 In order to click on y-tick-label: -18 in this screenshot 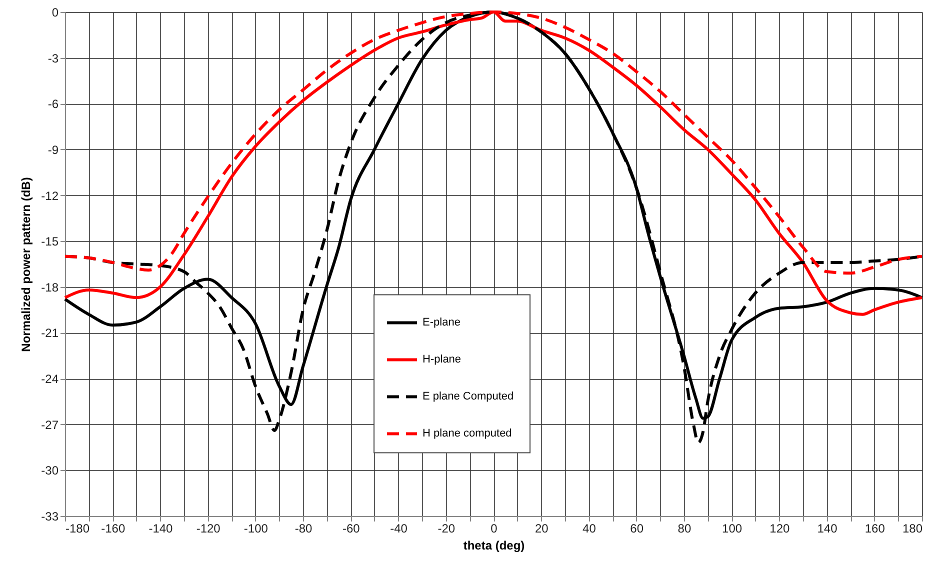, I will do `click(50, 287)`.